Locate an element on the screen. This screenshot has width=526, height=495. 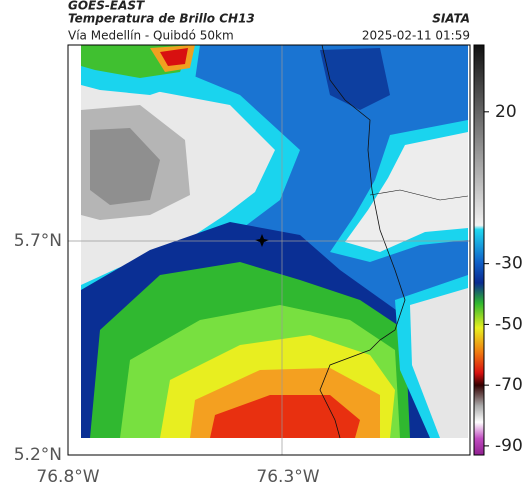
lat-label: 5.7°N is located at coordinates (38, 241).